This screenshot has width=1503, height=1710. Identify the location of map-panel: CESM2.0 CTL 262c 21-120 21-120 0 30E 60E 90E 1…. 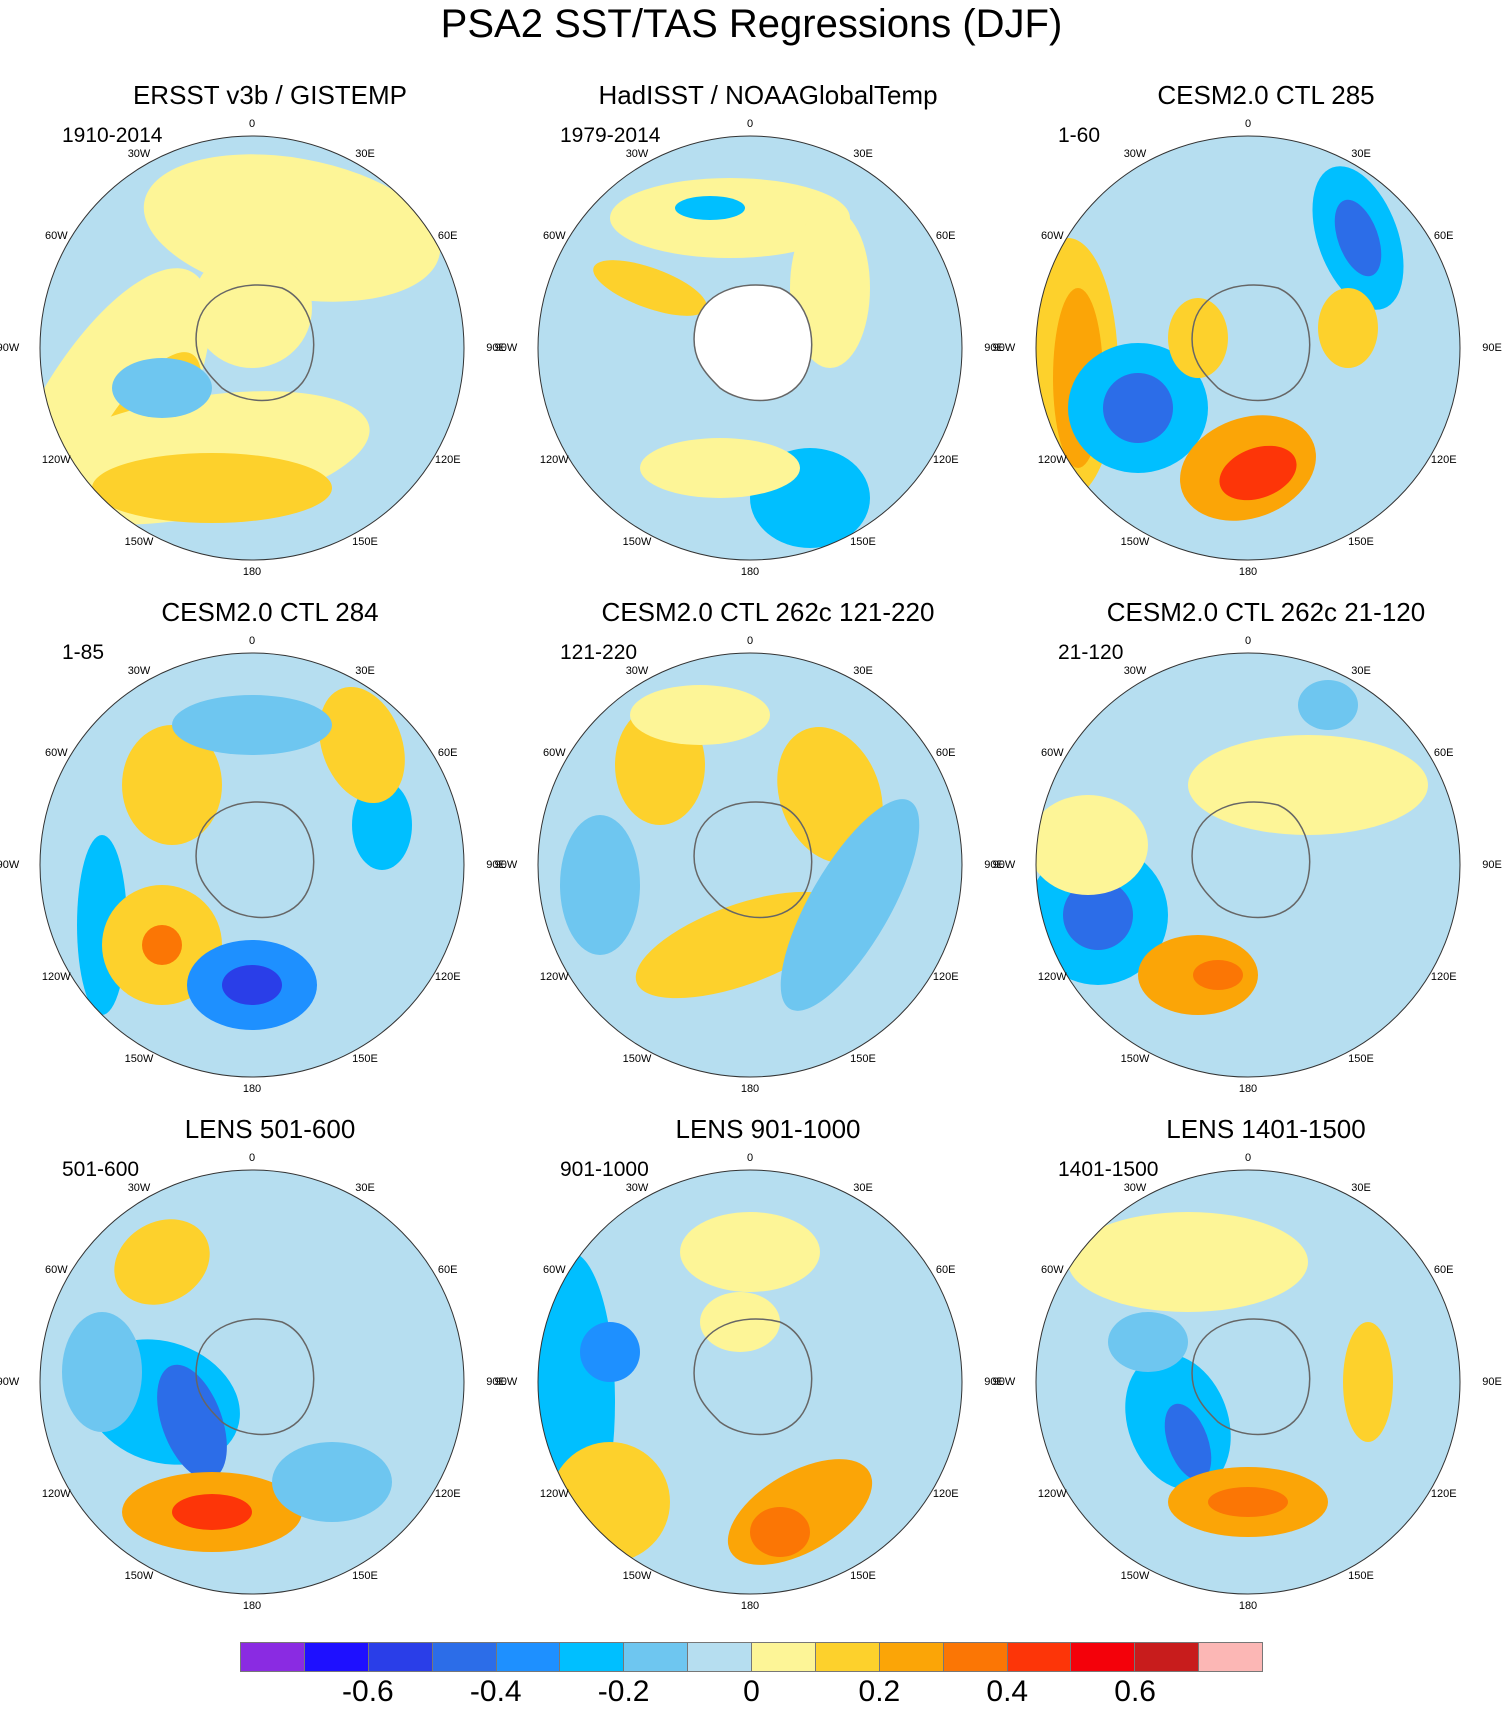
(1248, 857).